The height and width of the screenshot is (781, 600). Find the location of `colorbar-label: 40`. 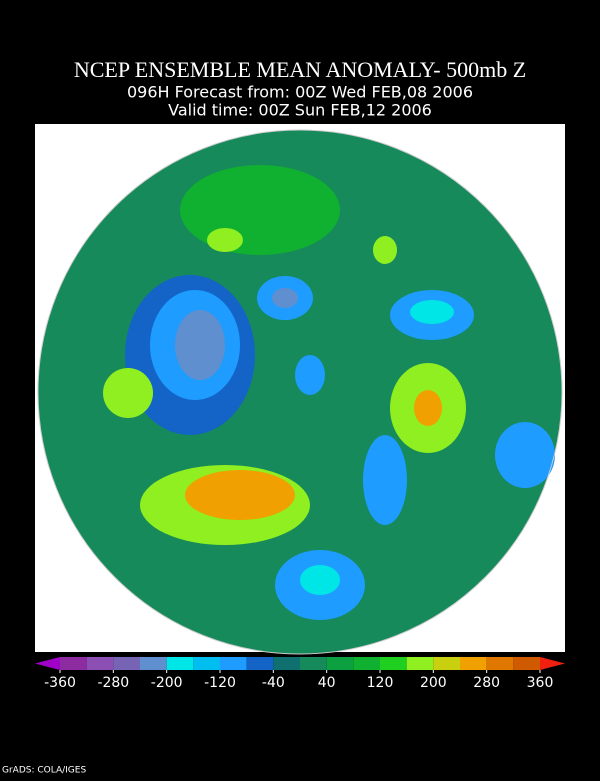

colorbar-label: 40 is located at coordinates (327, 683).